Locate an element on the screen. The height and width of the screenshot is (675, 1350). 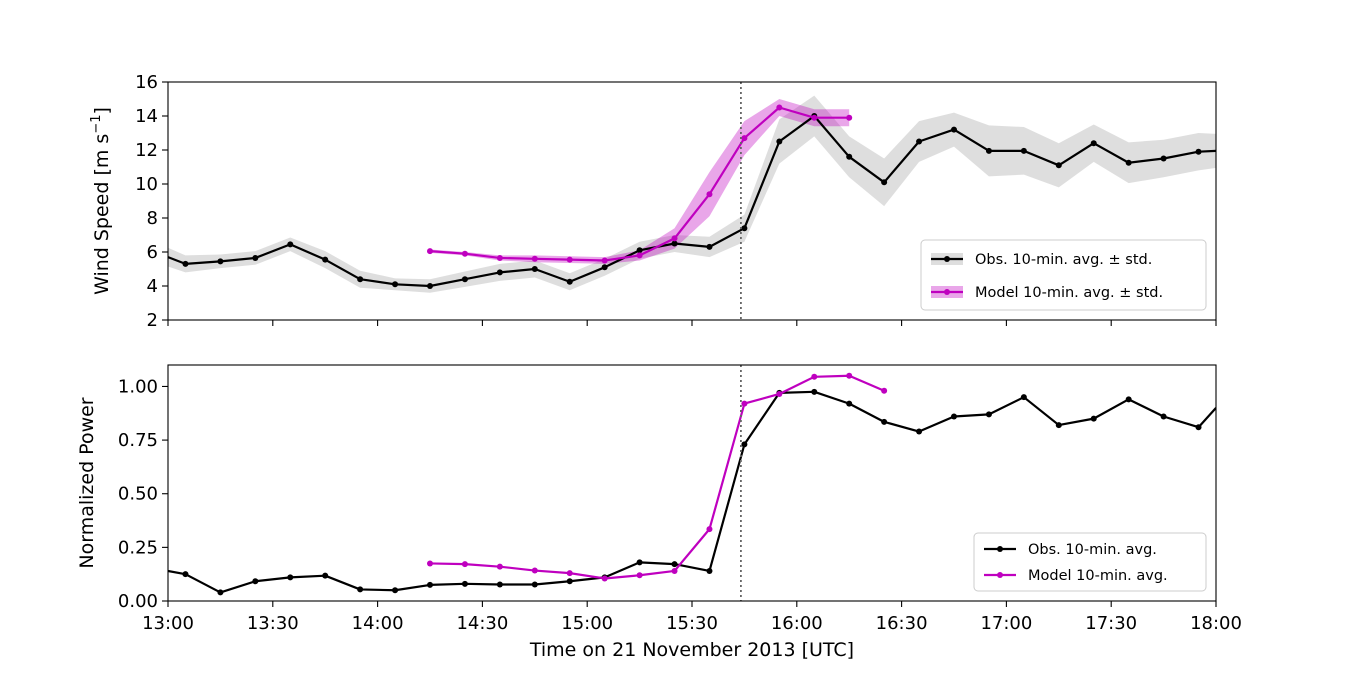
y-axis-label: Normalized Power is located at coordinates (87, 482).